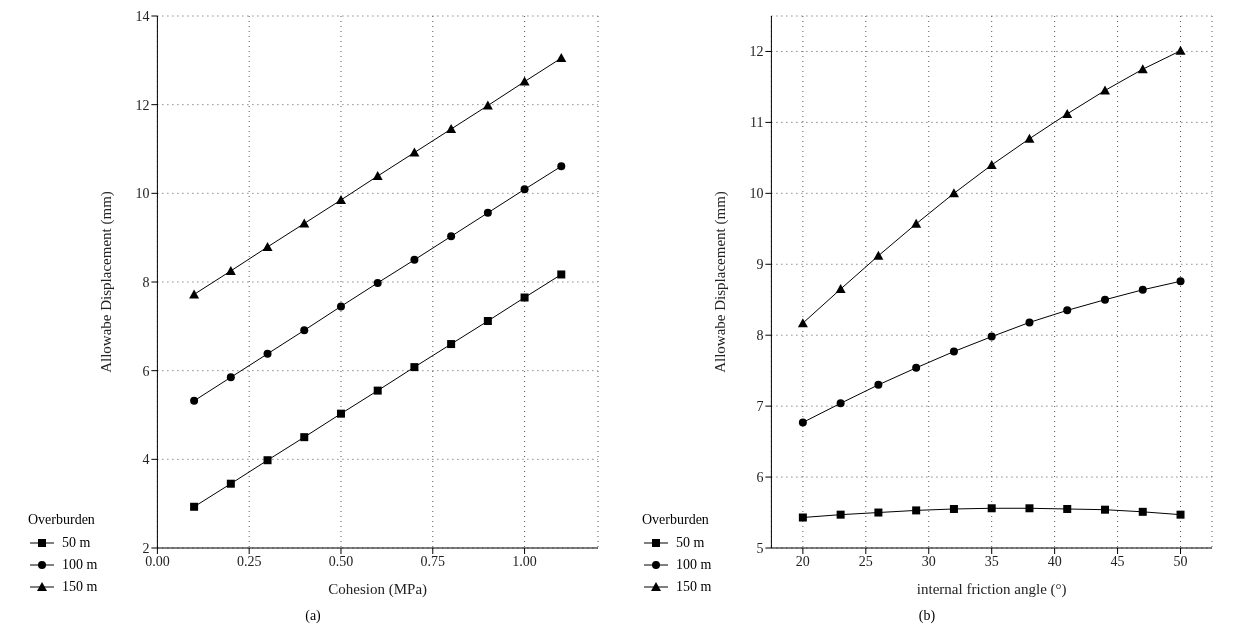  I want to click on text: (a), so click(313, 616).